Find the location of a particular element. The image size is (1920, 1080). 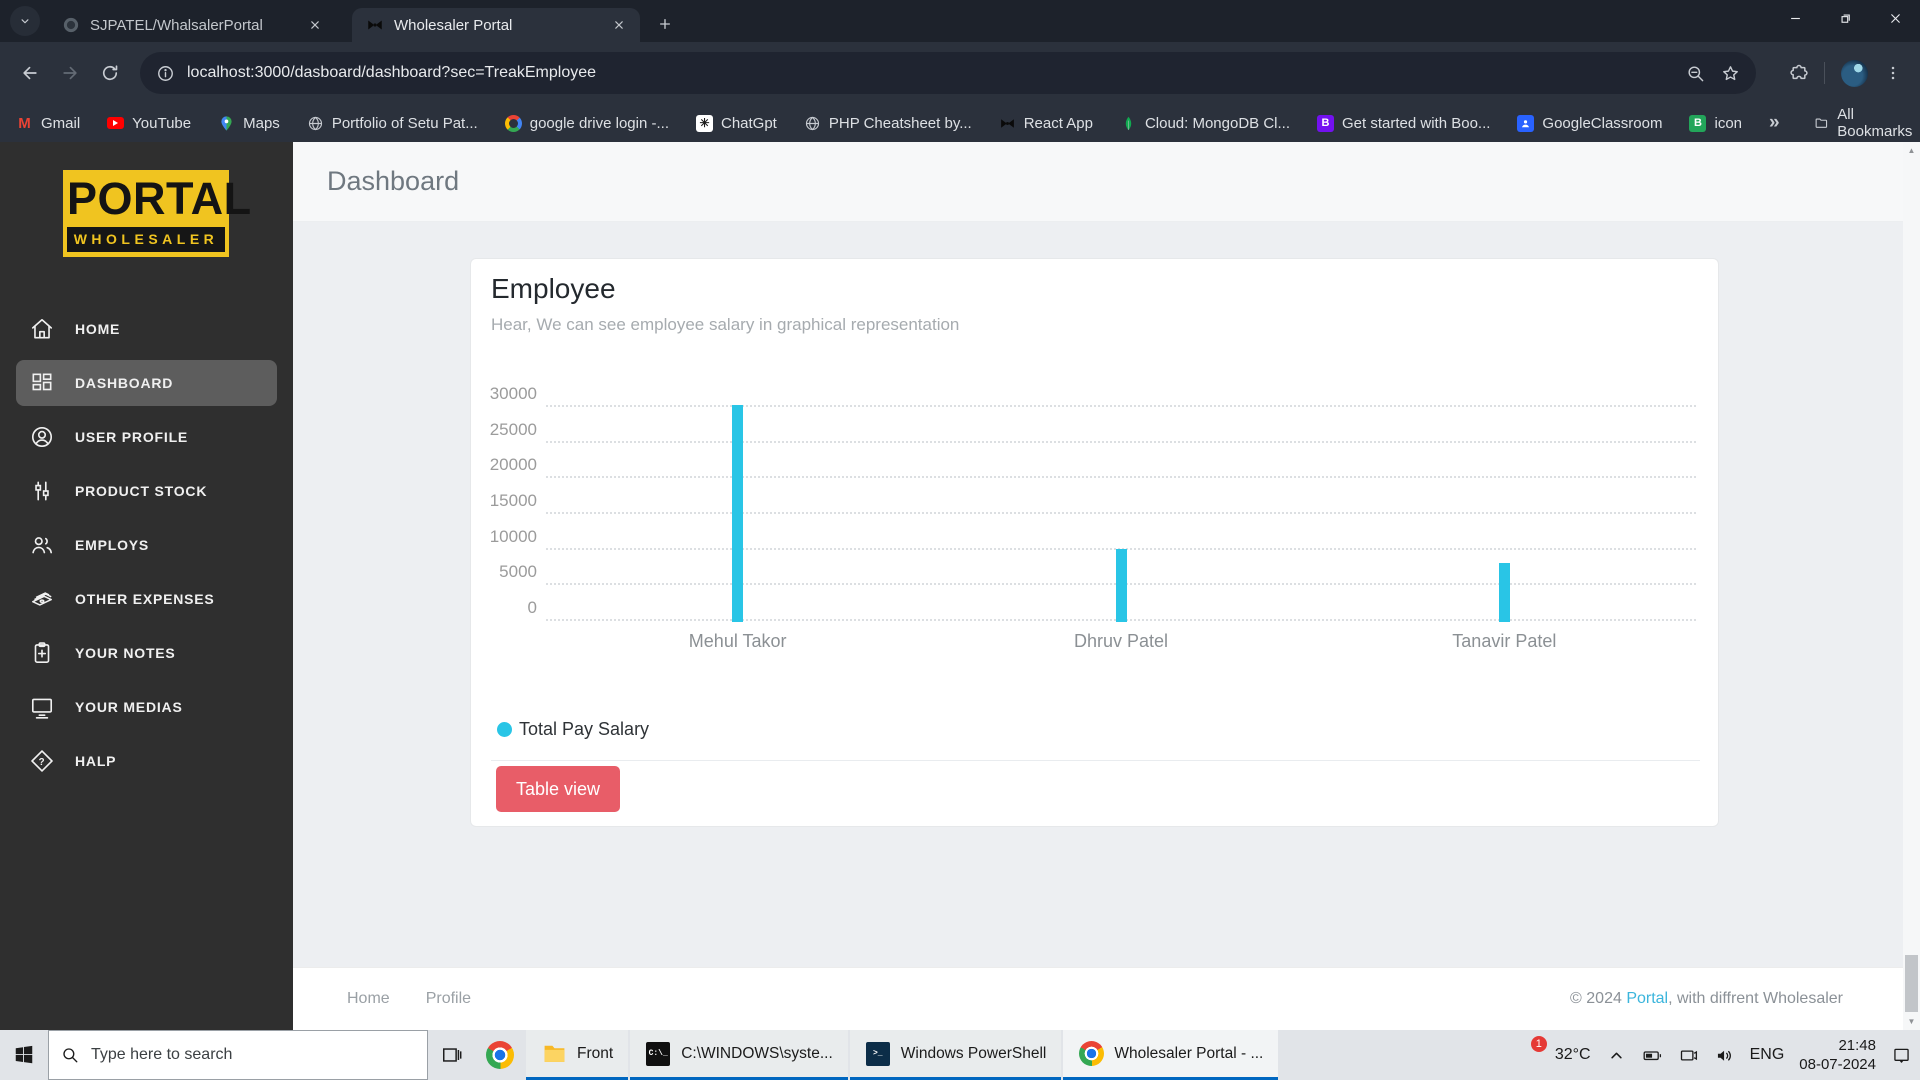

sidebar-item-product-stock: PRODUCT STOCK is located at coordinates (146, 491).